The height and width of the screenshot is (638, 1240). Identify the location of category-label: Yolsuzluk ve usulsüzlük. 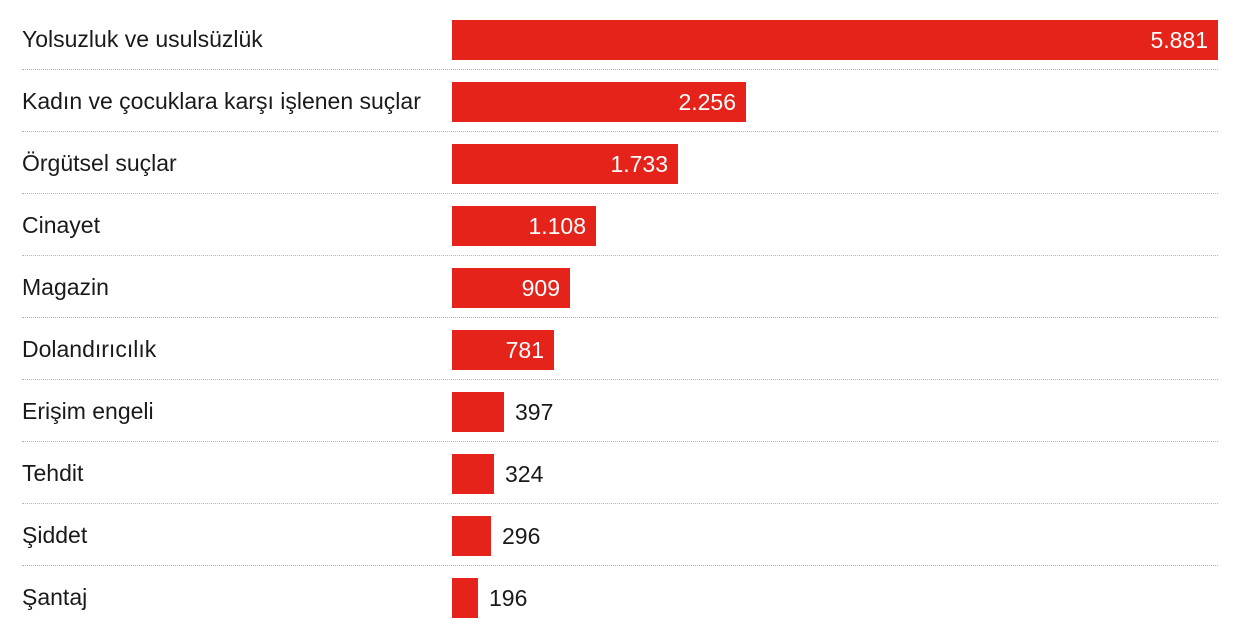
(142, 39).